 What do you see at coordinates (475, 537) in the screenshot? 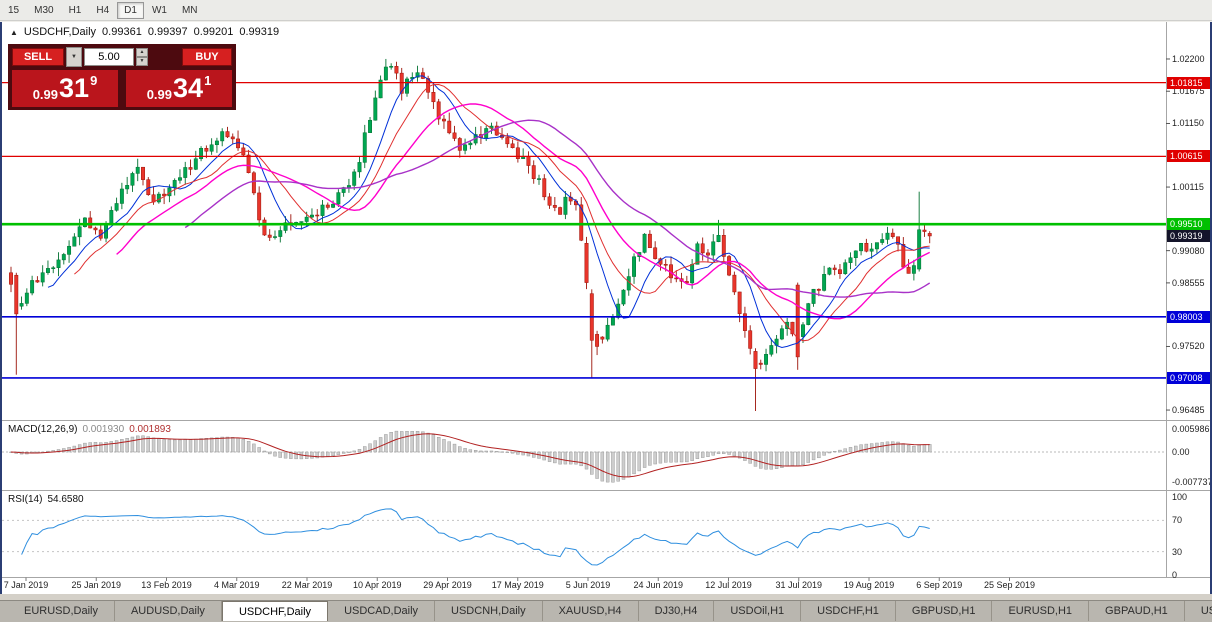
I see `rsi-line` at bounding box center [475, 537].